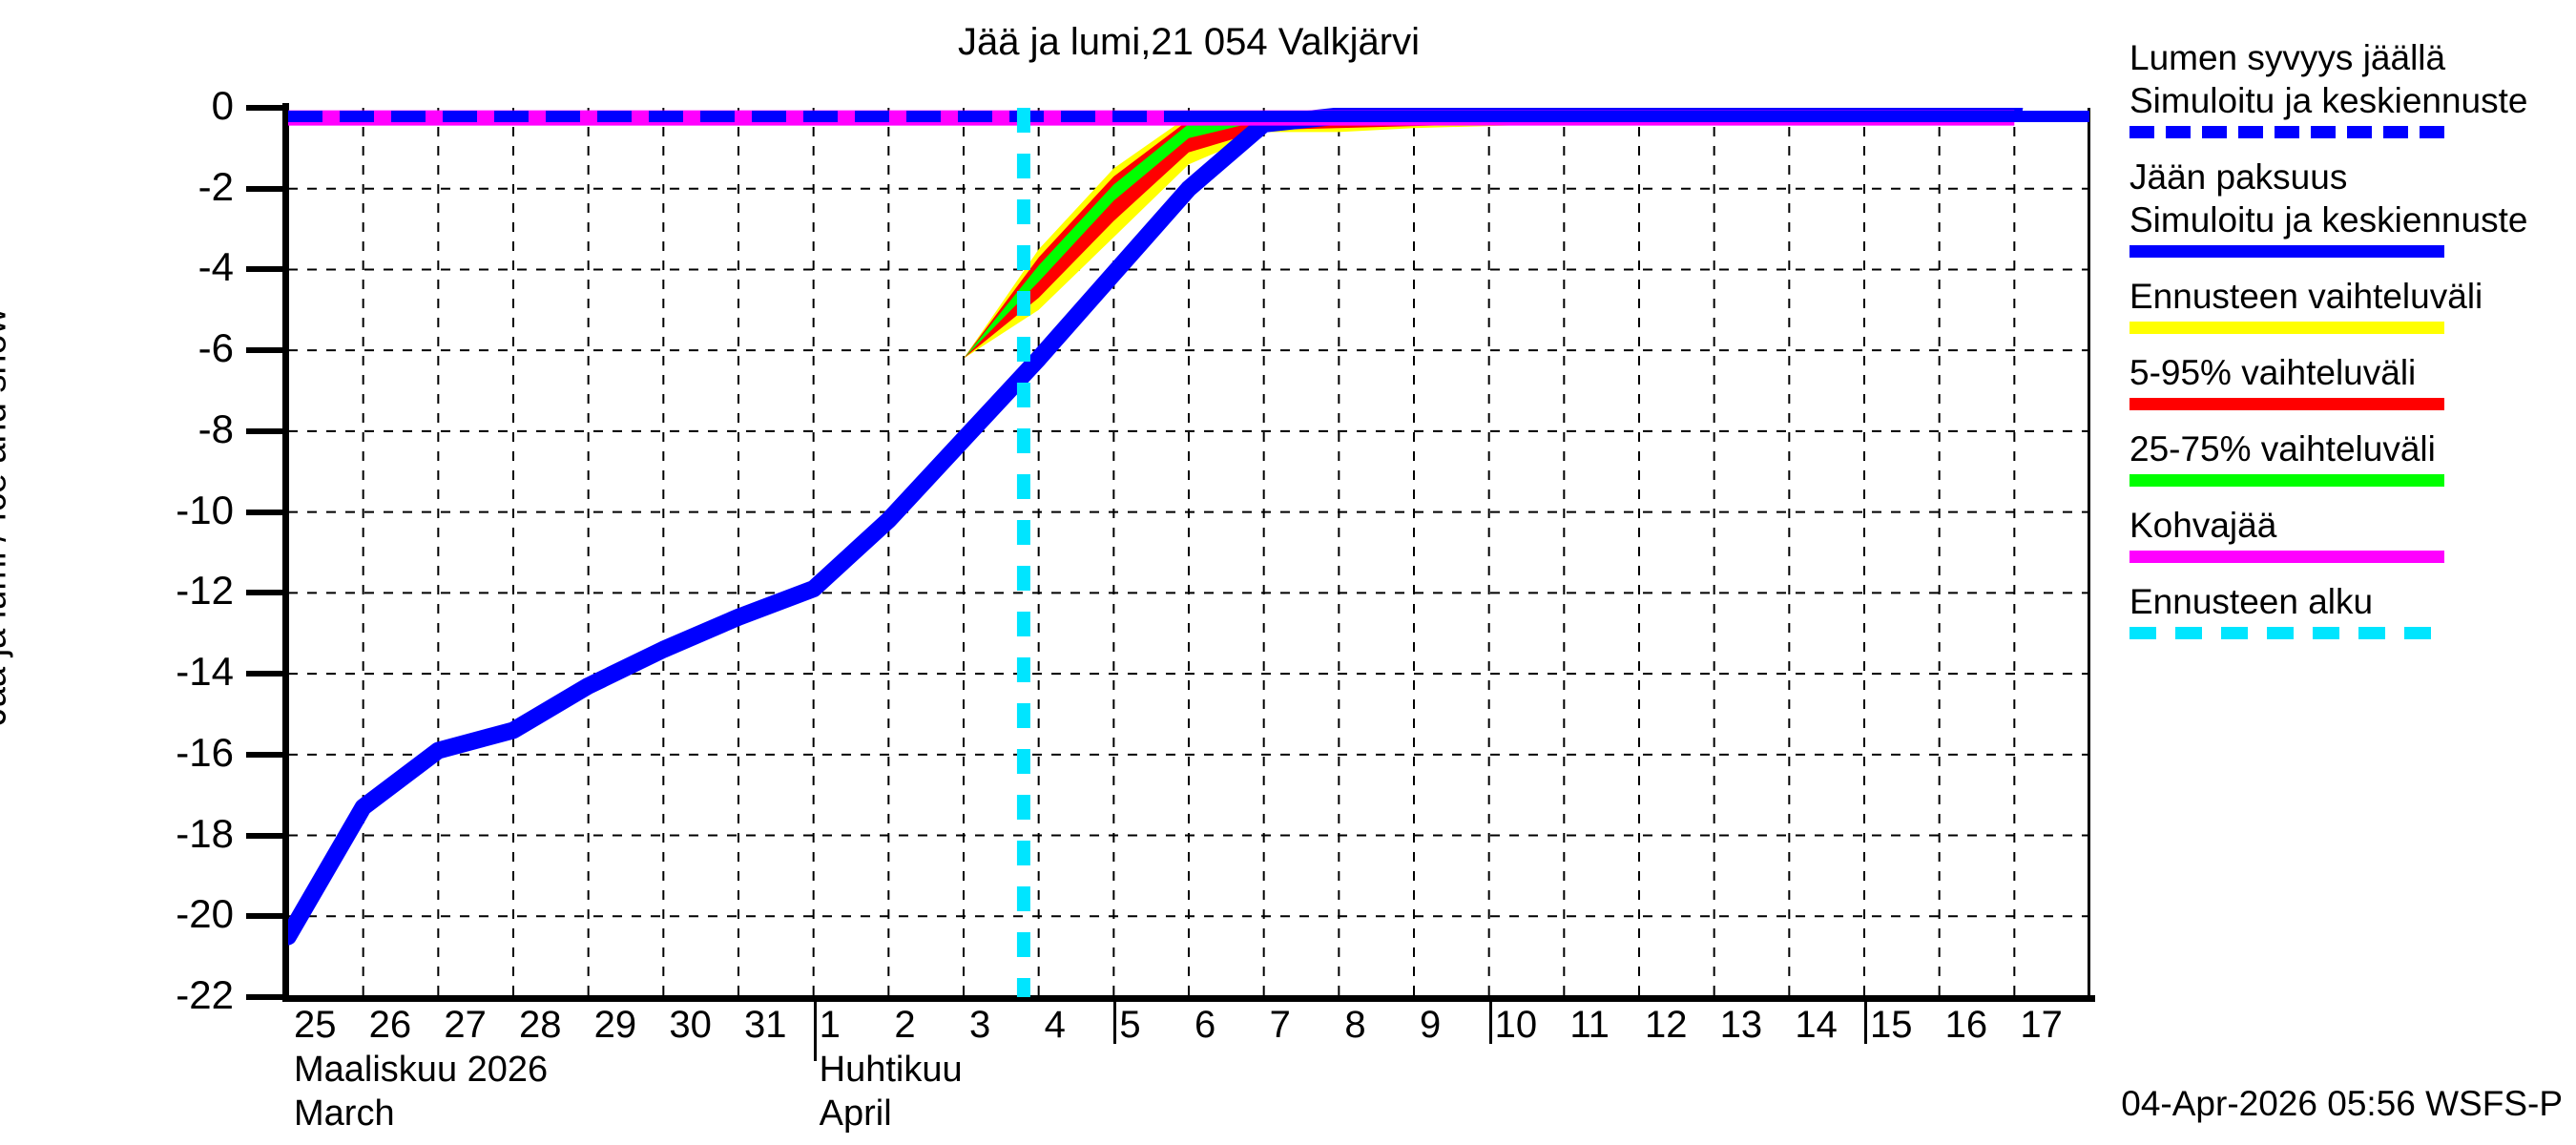 This screenshot has width=2576, height=1145. Describe the element at coordinates (1589, 1025) in the screenshot. I see `x-tick-label: 11` at that location.